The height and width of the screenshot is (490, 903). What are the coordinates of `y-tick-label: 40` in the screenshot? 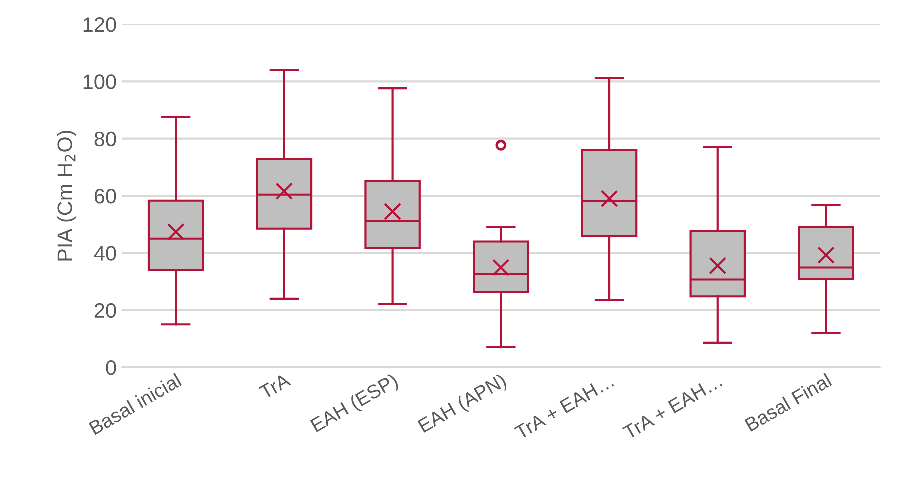 It's located at (105, 253).